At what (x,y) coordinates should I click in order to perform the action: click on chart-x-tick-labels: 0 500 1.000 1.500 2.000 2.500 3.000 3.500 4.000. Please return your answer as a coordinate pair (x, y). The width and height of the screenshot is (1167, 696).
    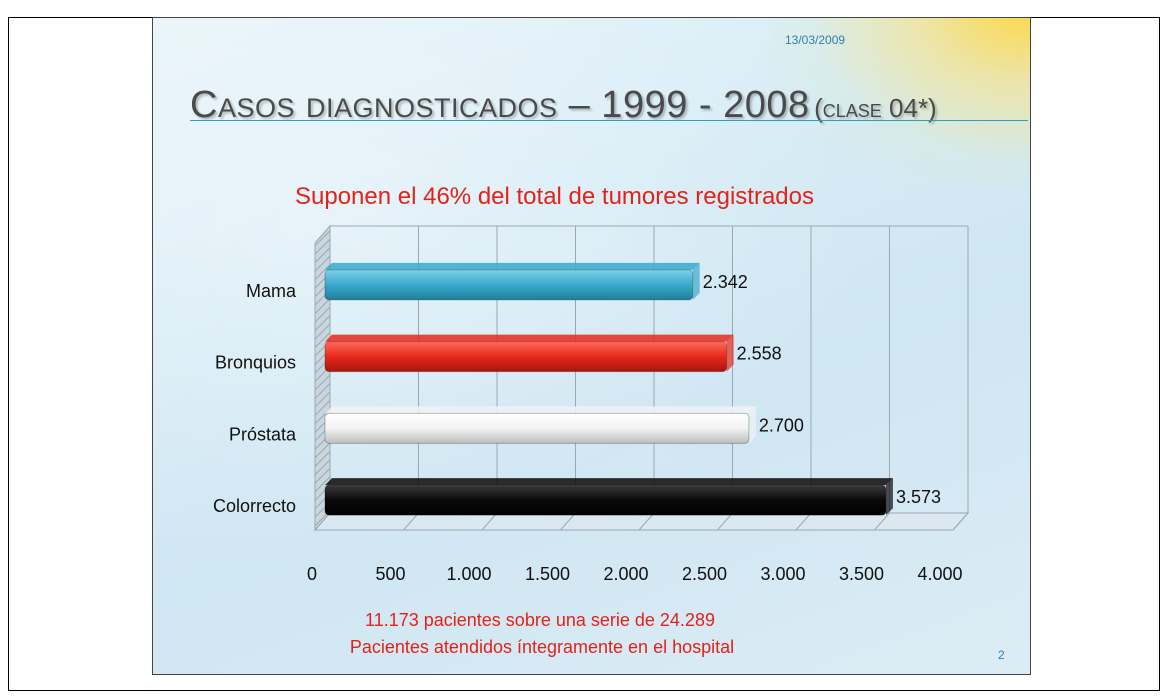
    Looking at the image, I should click on (635, 574).